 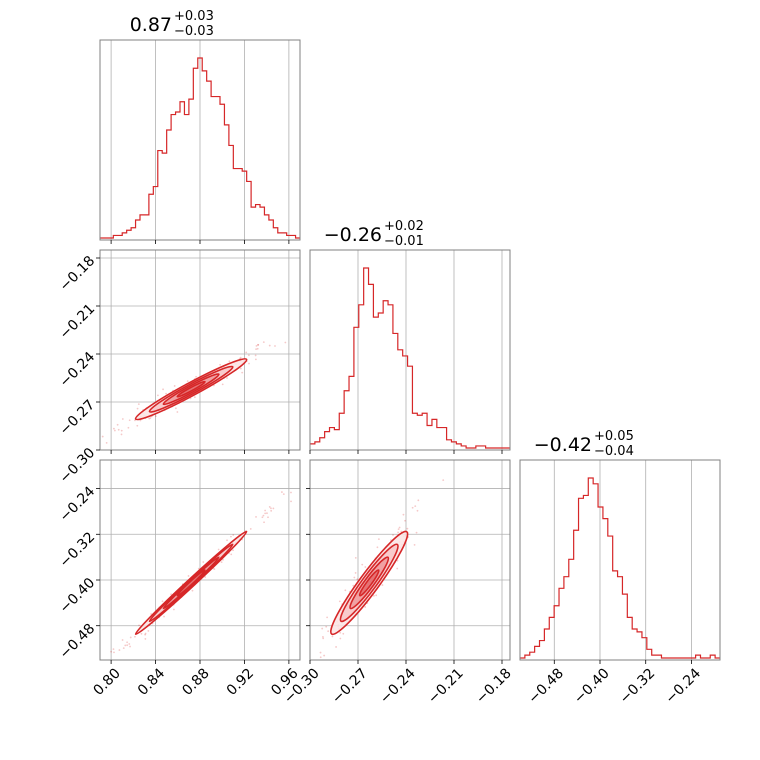 I want to click on hist-panel-3: −0.42 +0.05−0.04, so click(x=620, y=545).